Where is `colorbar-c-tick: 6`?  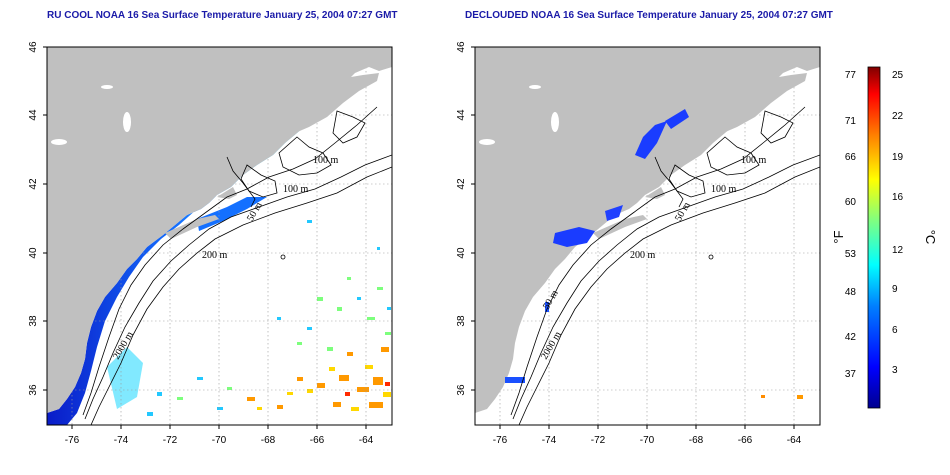 colorbar-c-tick: 6 is located at coordinates (895, 330).